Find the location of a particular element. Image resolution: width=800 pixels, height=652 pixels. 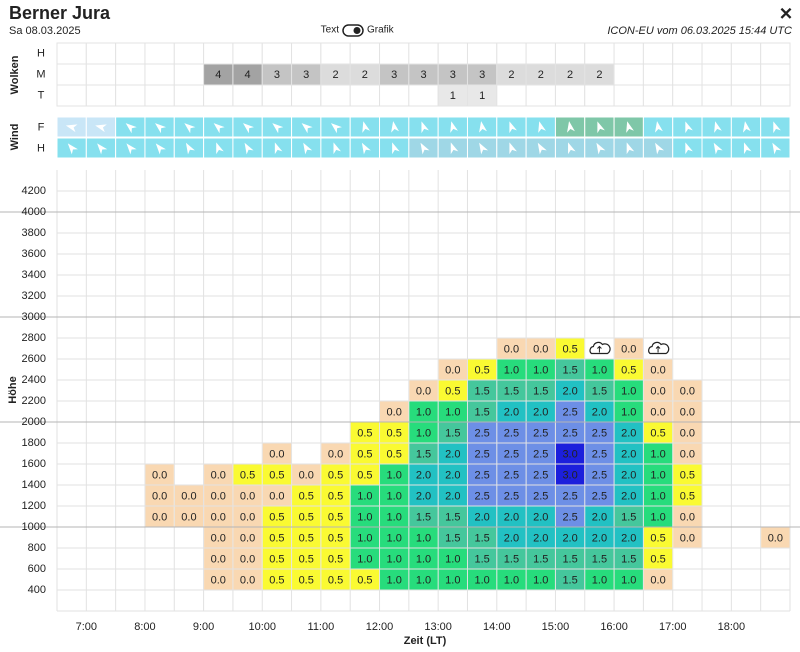

y-tick-label: 3200 is located at coordinates (34, 296).